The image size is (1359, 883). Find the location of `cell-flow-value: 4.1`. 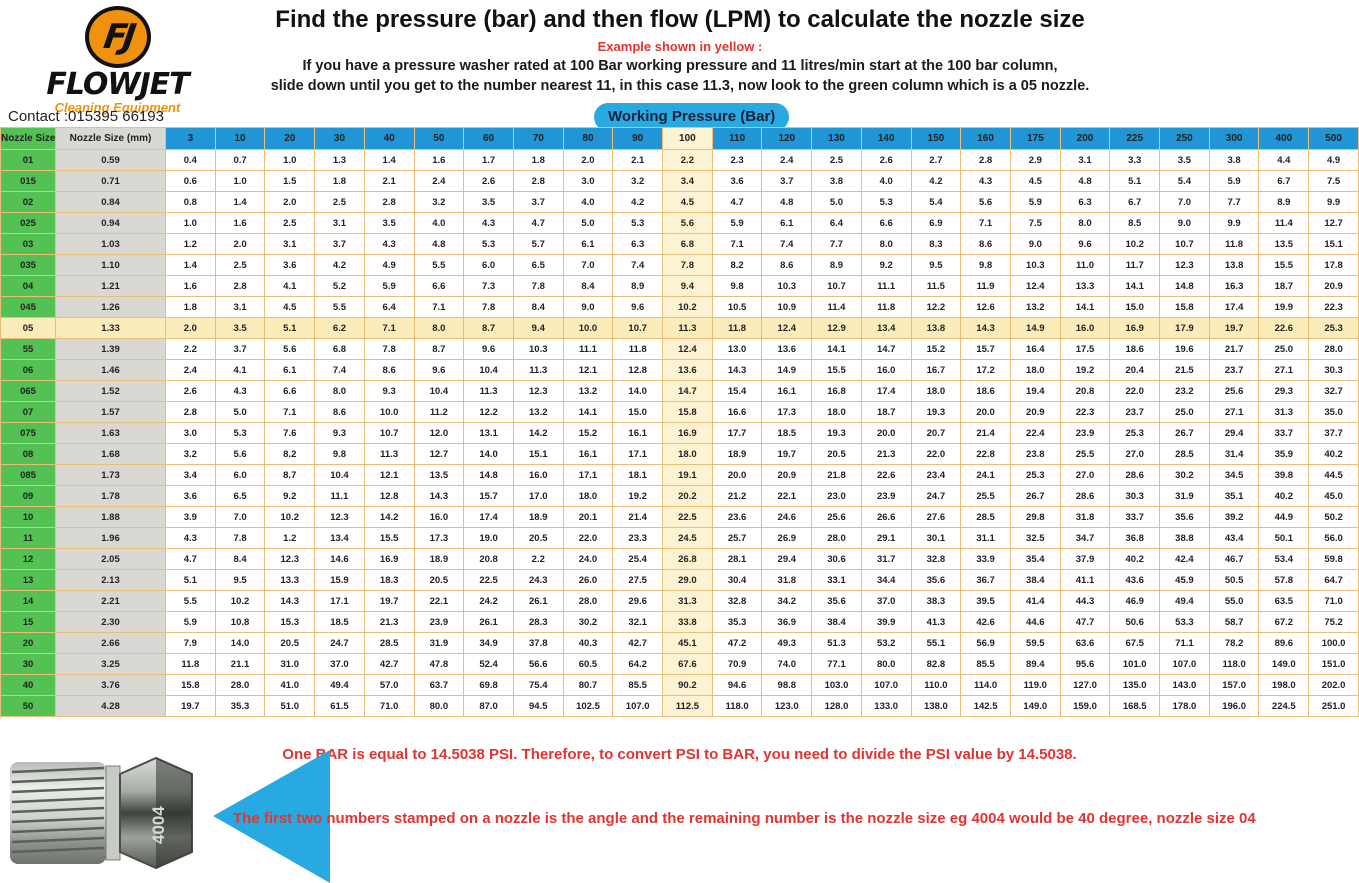

cell-flow-value: 4.1 is located at coordinates (240, 370).